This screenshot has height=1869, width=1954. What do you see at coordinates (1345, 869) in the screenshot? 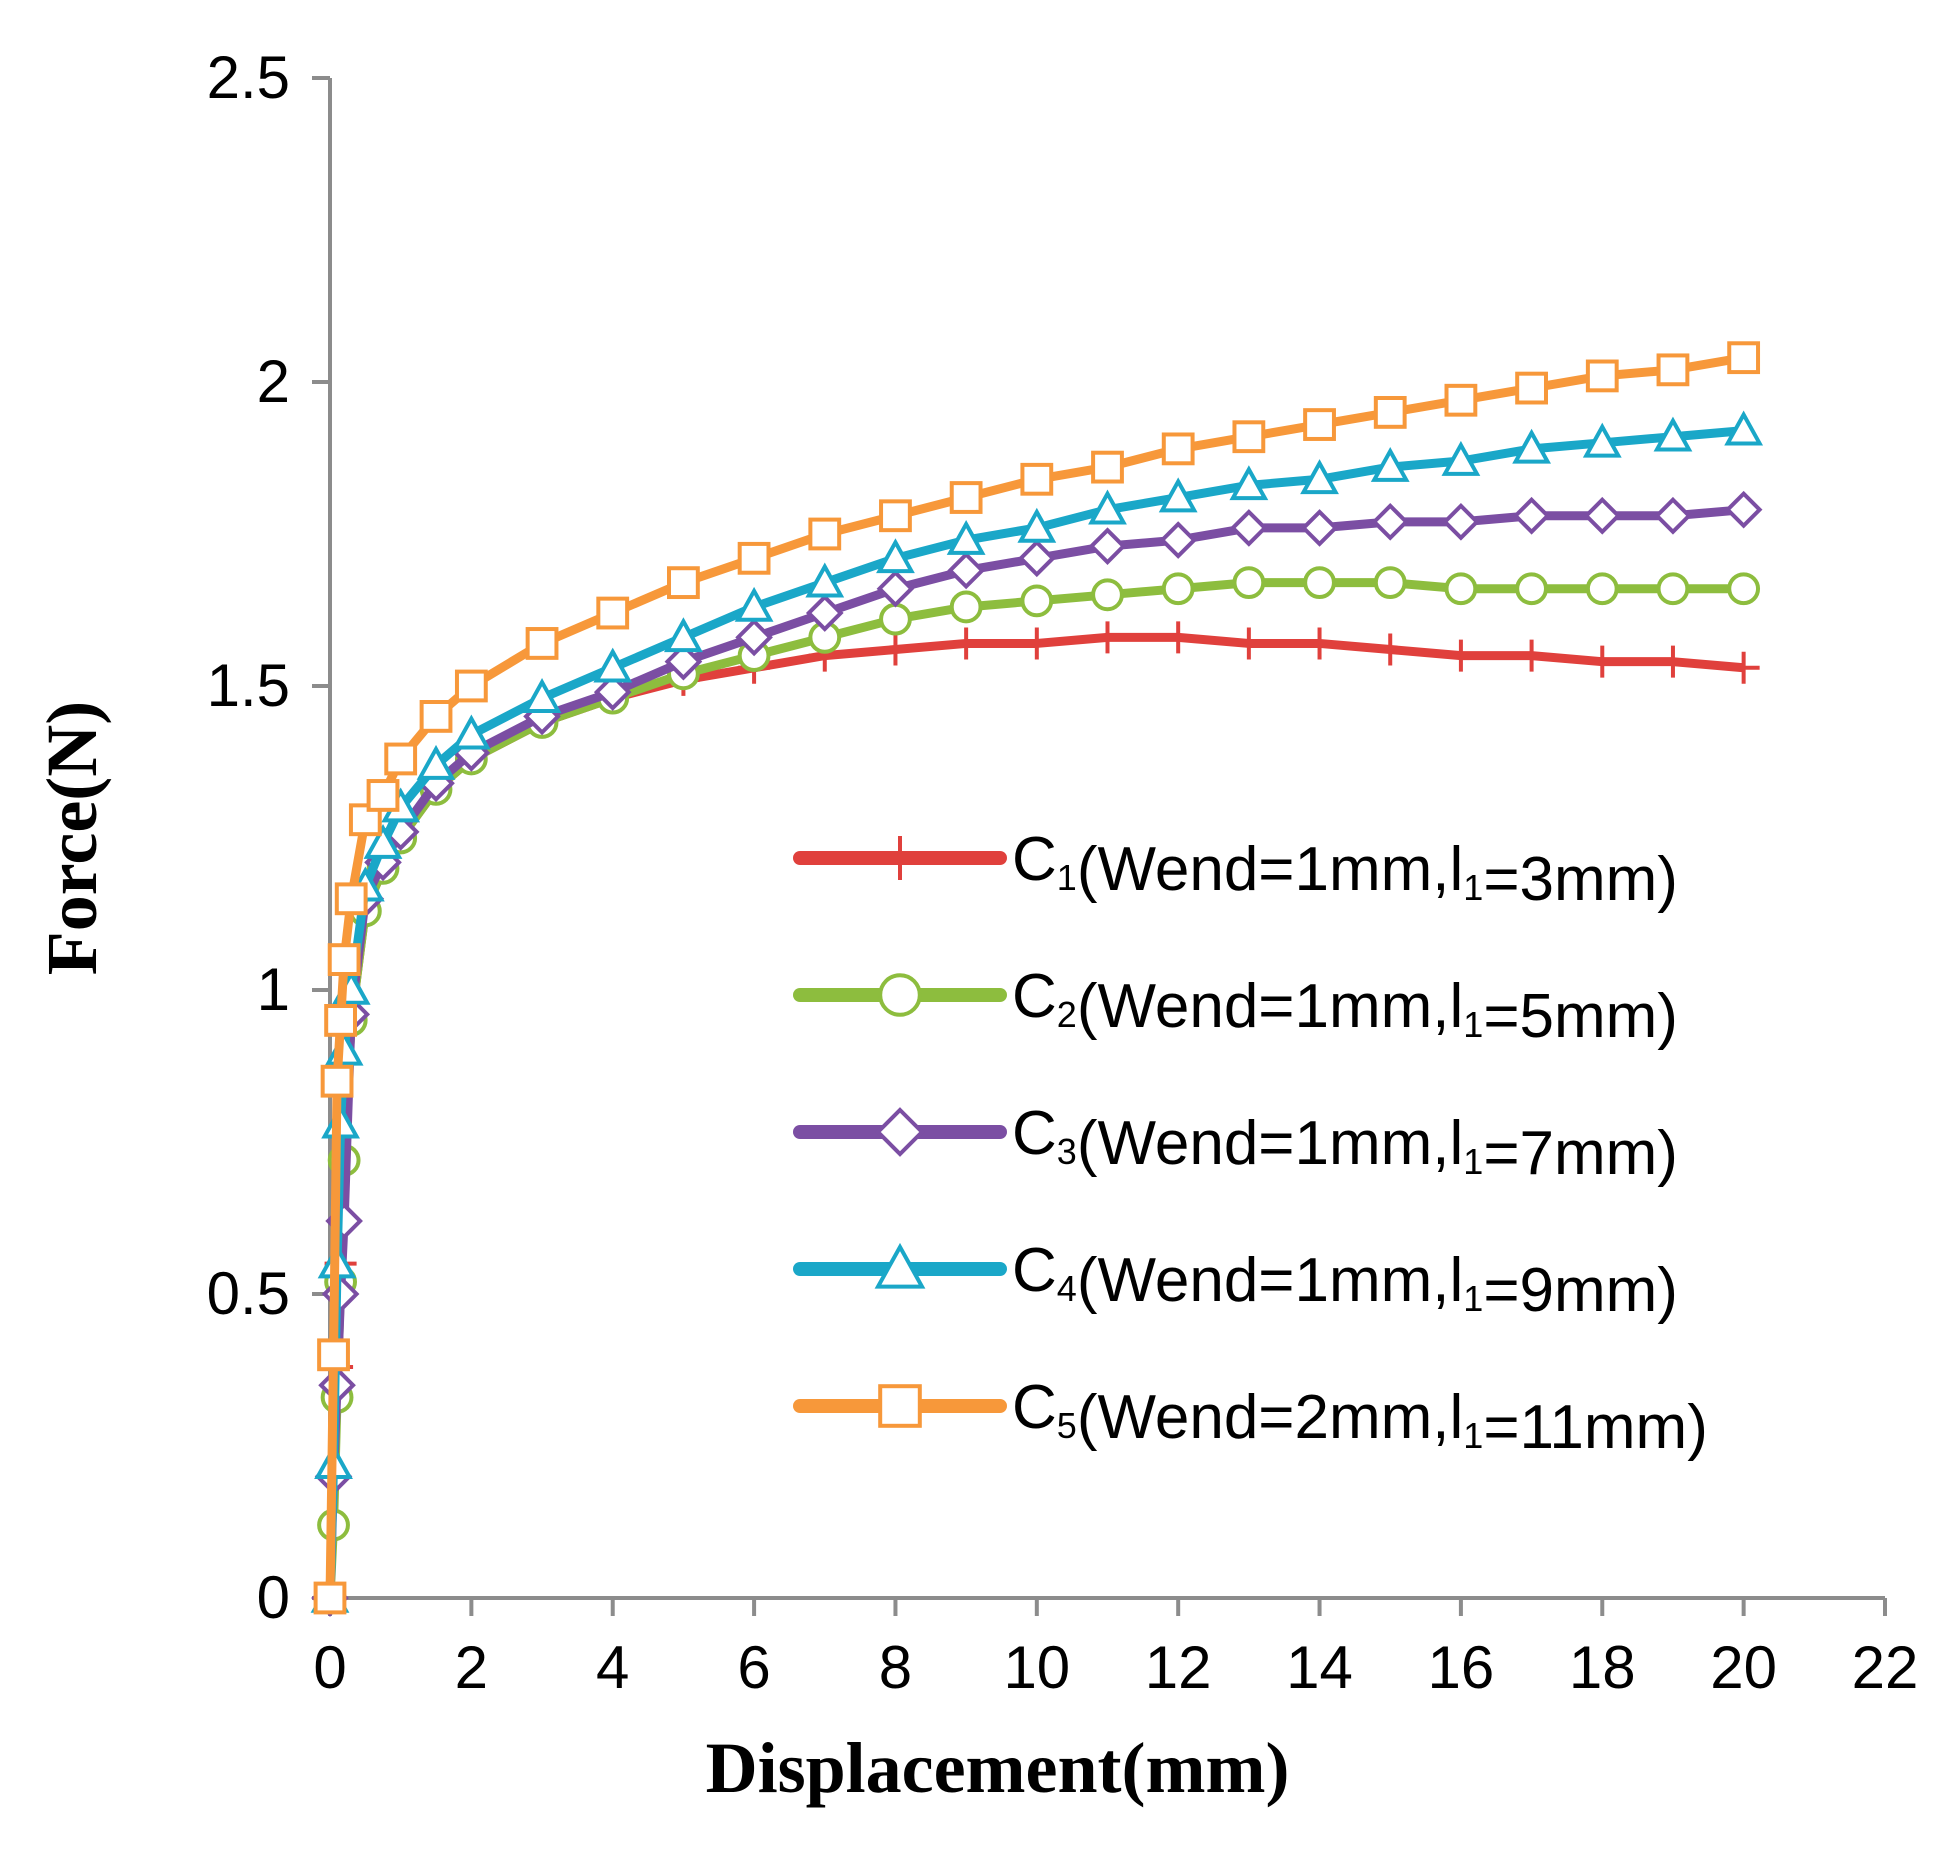
I see `legend-label: C1(Wend=1mm,l1=3mm)` at bounding box center [1345, 869].